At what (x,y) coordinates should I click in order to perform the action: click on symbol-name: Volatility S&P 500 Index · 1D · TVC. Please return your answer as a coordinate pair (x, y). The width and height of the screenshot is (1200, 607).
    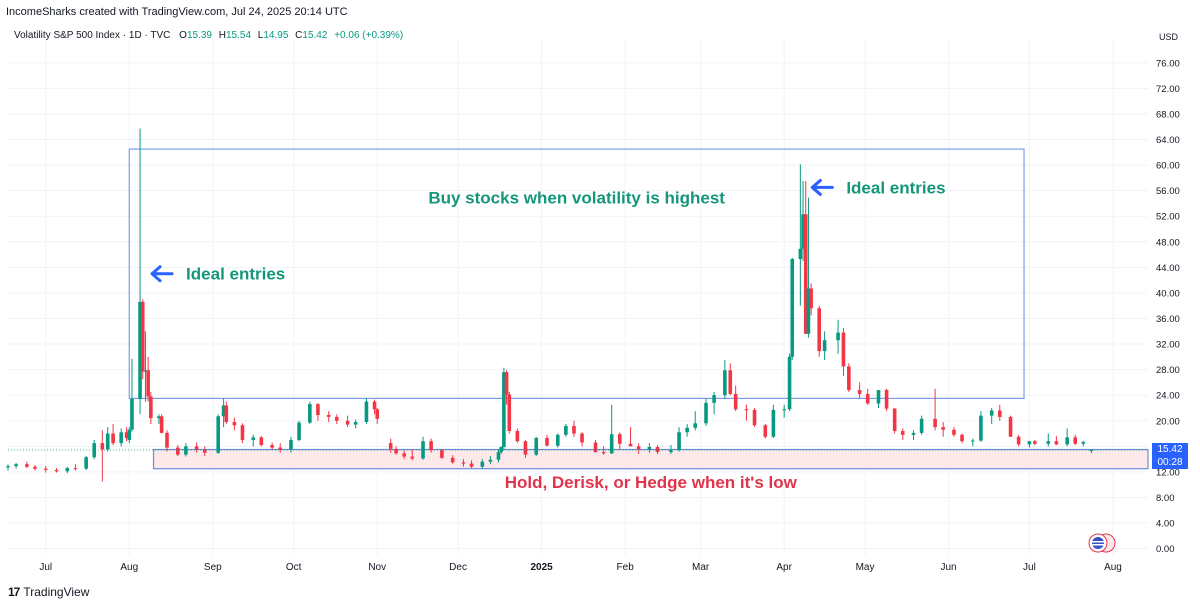
    Looking at the image, I should click on (92, 35).